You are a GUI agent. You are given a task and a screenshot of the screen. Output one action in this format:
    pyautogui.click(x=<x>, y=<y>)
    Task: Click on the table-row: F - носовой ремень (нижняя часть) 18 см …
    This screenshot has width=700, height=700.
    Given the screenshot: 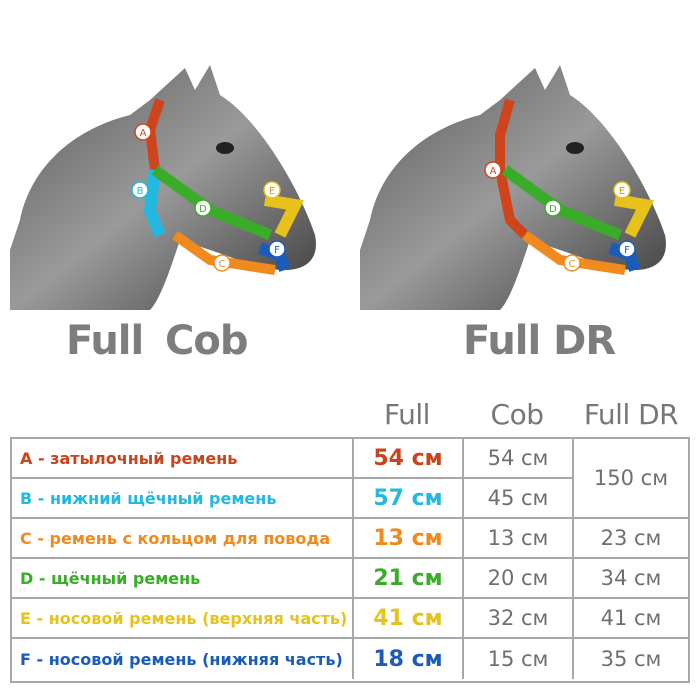 What is the action you would take?
    pyautogui.click(x=350, y=659)
    